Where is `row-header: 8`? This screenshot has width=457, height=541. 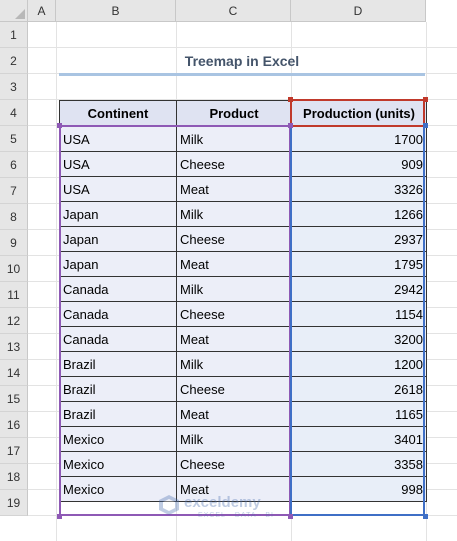 row-header: 8 is located at coordinates (14, 217).